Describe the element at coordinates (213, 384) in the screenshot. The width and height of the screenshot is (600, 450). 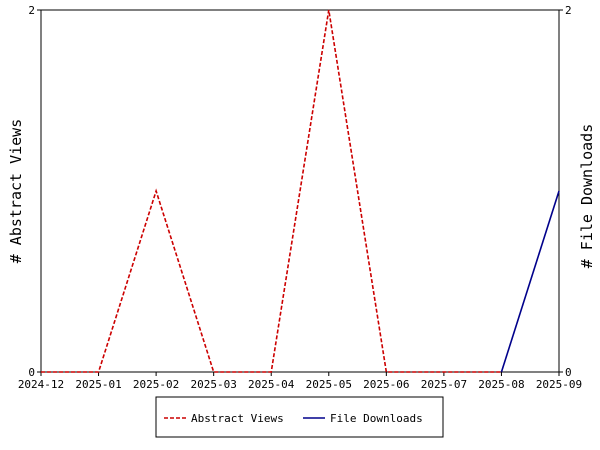
I see `x-tick-label: 2025-03` at that location.